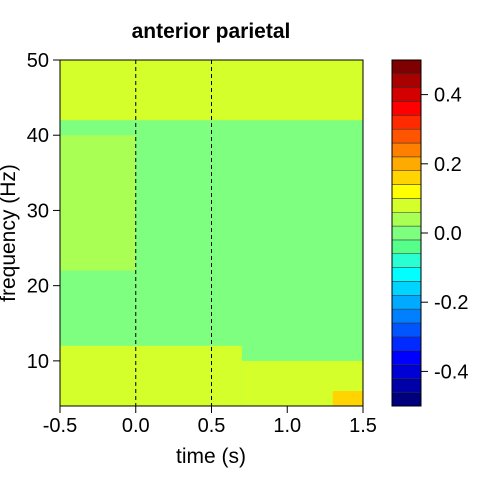 The height and width of the screenshot is (480, 480). Describe the element at coordinates (38, 136) in the screenshot. I see `y-tick-label: 40` at that location.